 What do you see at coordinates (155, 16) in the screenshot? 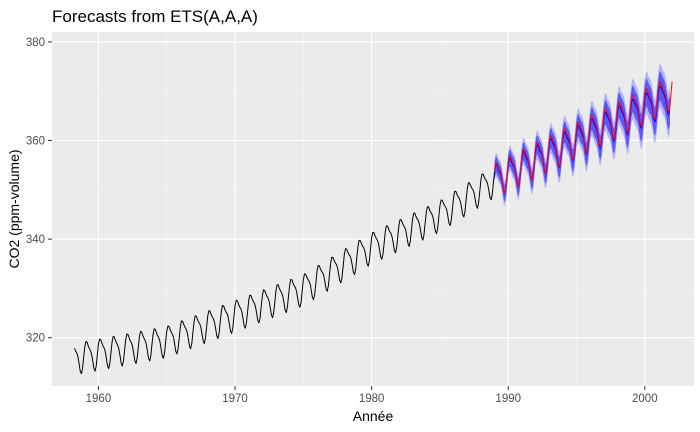
I see `chart-title: Forecasts from ETS(A,A,A)` at bounding box center [155, 16].